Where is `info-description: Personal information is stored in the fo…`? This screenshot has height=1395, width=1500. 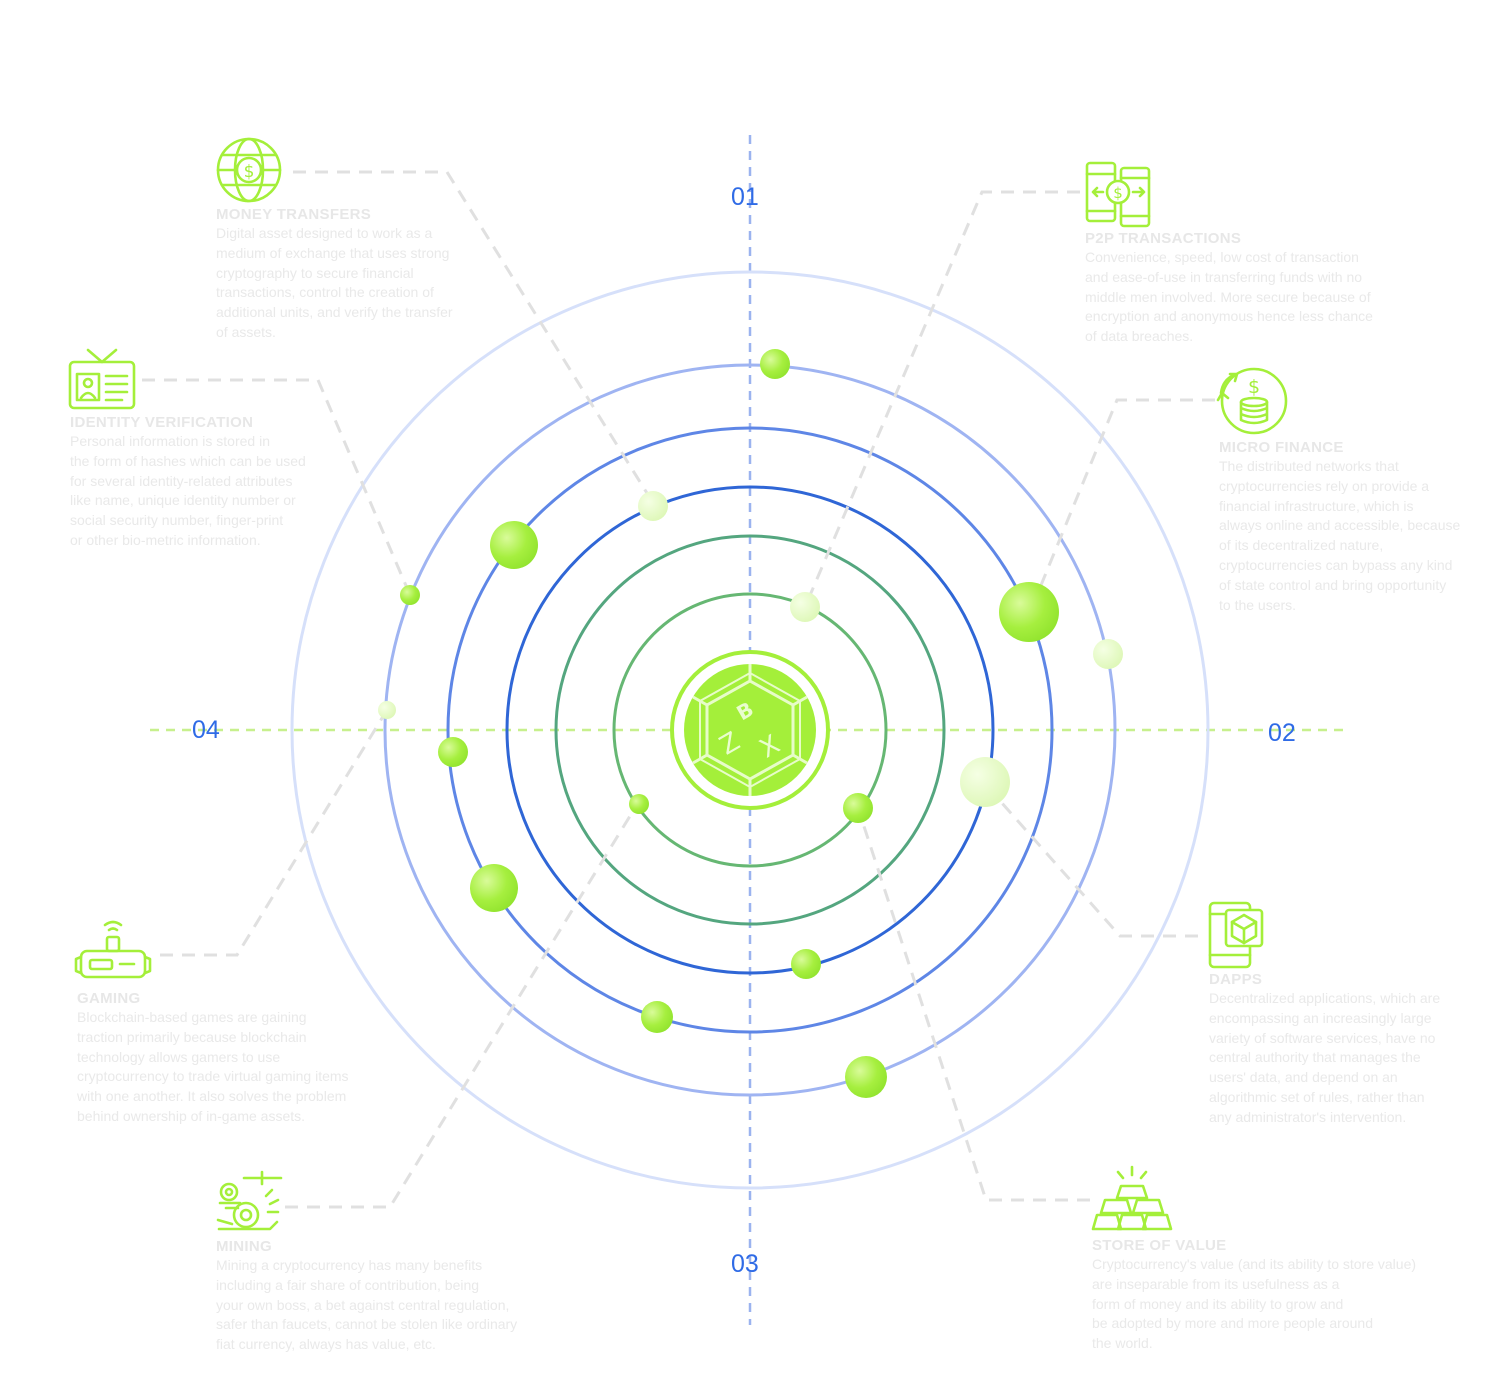 info-description: Personal information is stored in the fo… is located at coordinates (188, 490).